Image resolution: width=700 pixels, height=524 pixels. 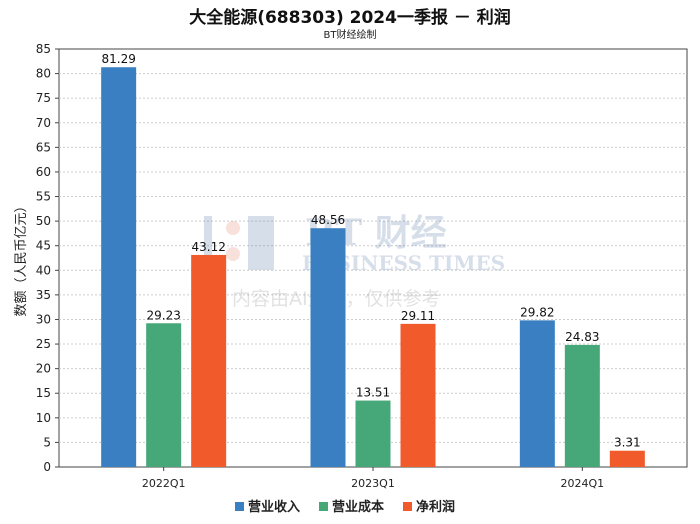 What do you see at coordinates (43, 295) in the screenshot?
I see `y-tick-label: 35` at bounding box center [43, 295].